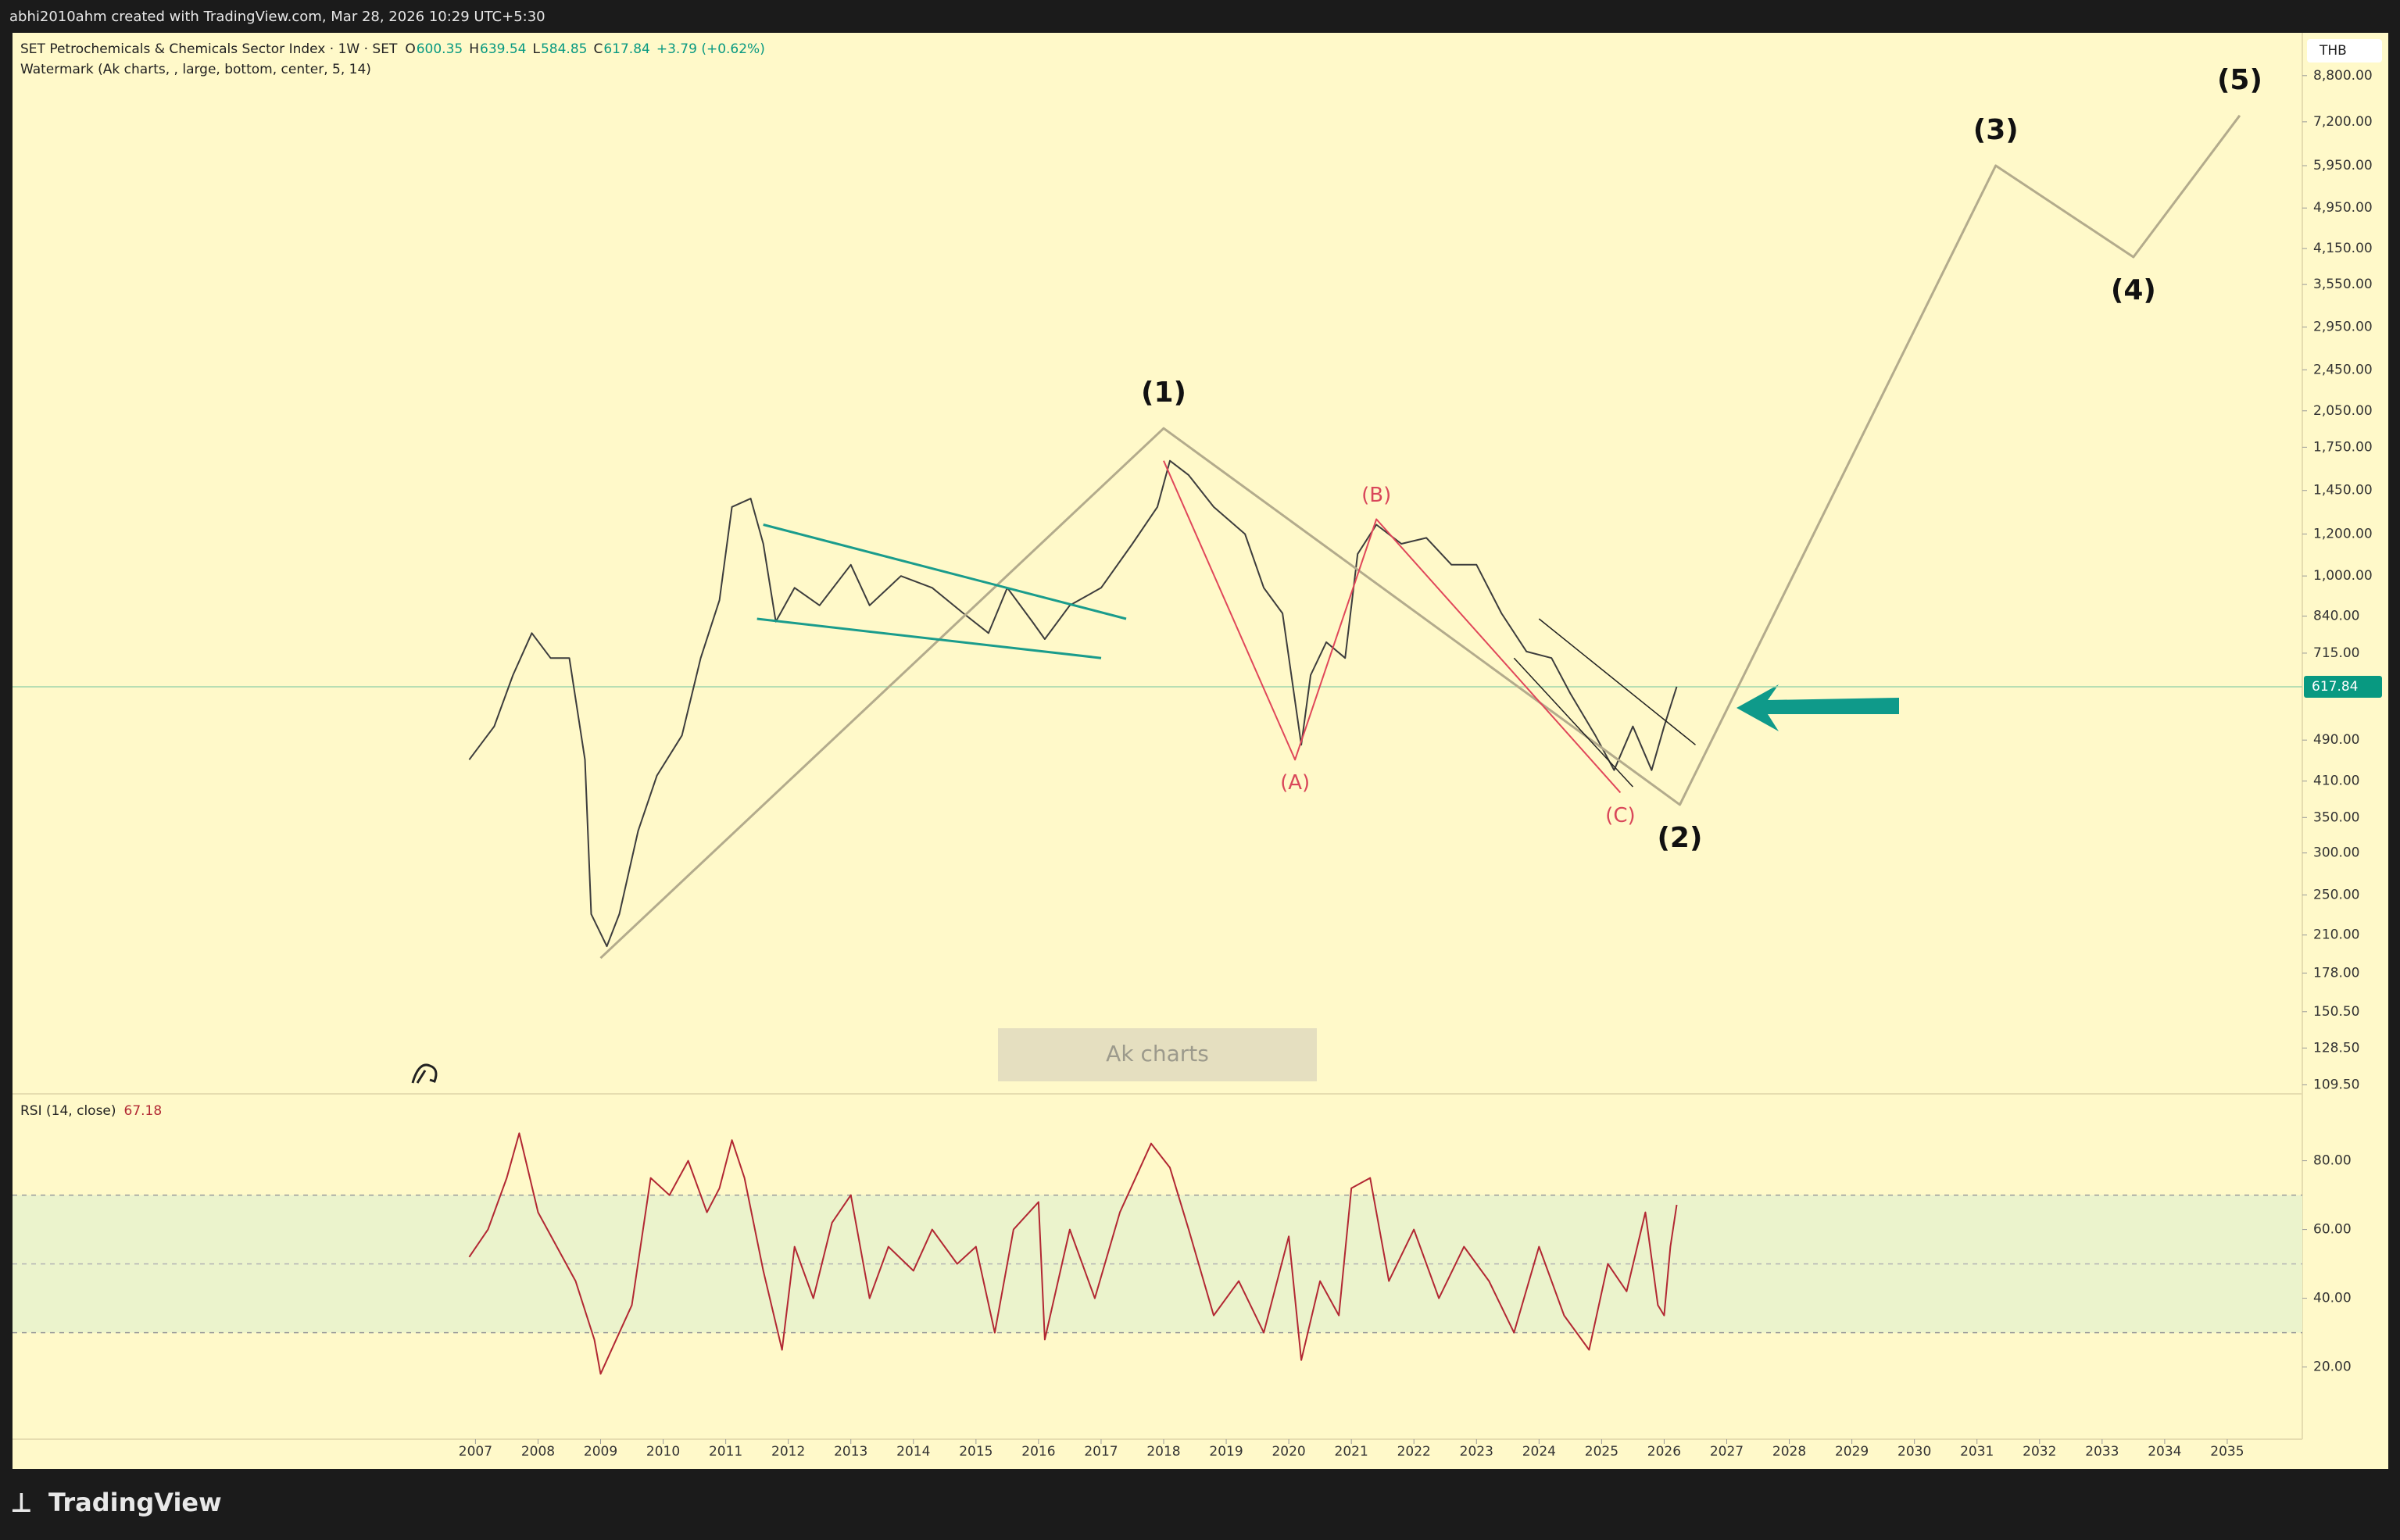  I want to click on x-tick-label: 2013, so click(850, 1452).